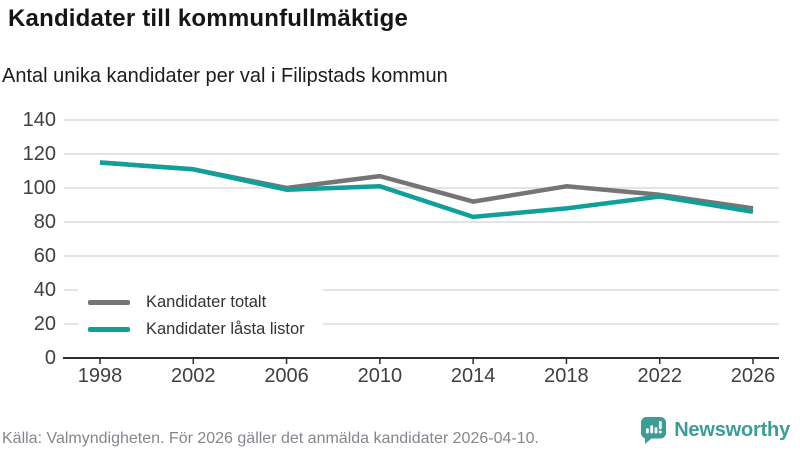  What do you see at coordinates (659, 376) in the screenshot?
I see `x-tick-label: 2022` at bounding box center [659, 376].